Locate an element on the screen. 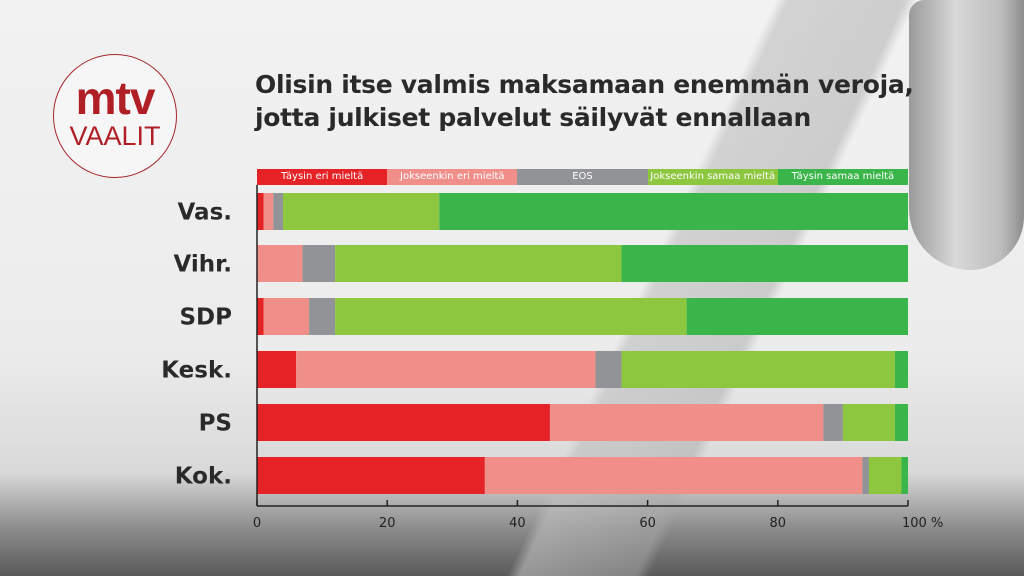 The image size is (1024, 576). x-tick-label: 0 is located at coordinates (257, 523).